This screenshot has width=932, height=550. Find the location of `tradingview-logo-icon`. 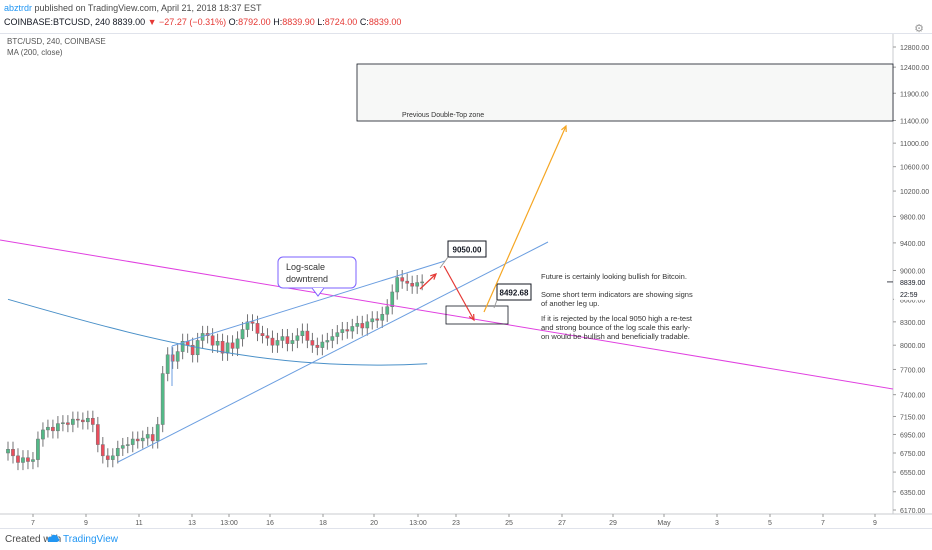

tradingview-logo-icon is located at coordinates (53, 538).